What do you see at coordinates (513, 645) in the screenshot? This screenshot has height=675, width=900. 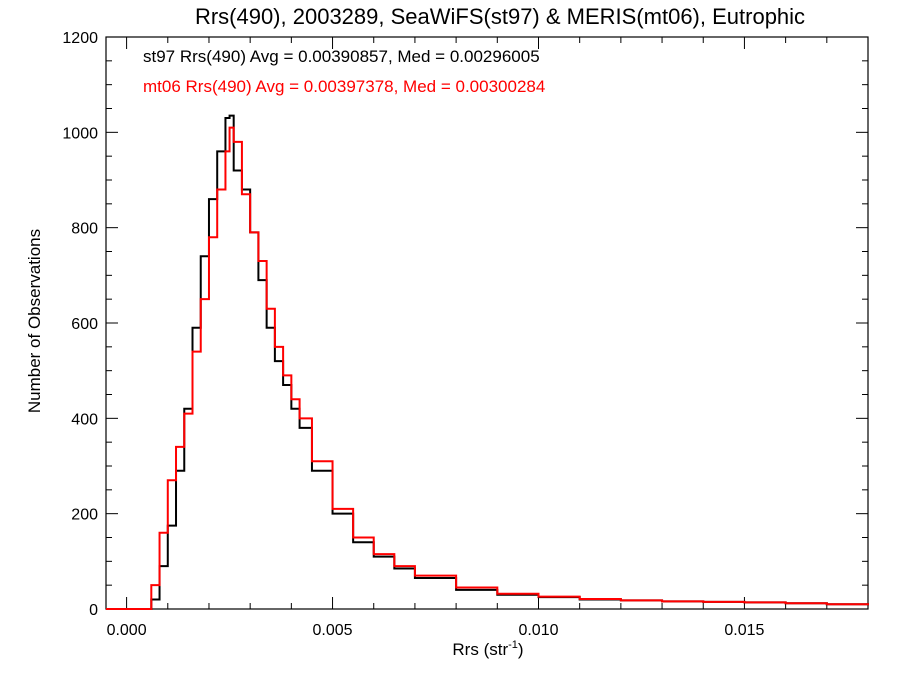 I see `x-axis-label-superscript: -1` at bounding box center [513, 645].